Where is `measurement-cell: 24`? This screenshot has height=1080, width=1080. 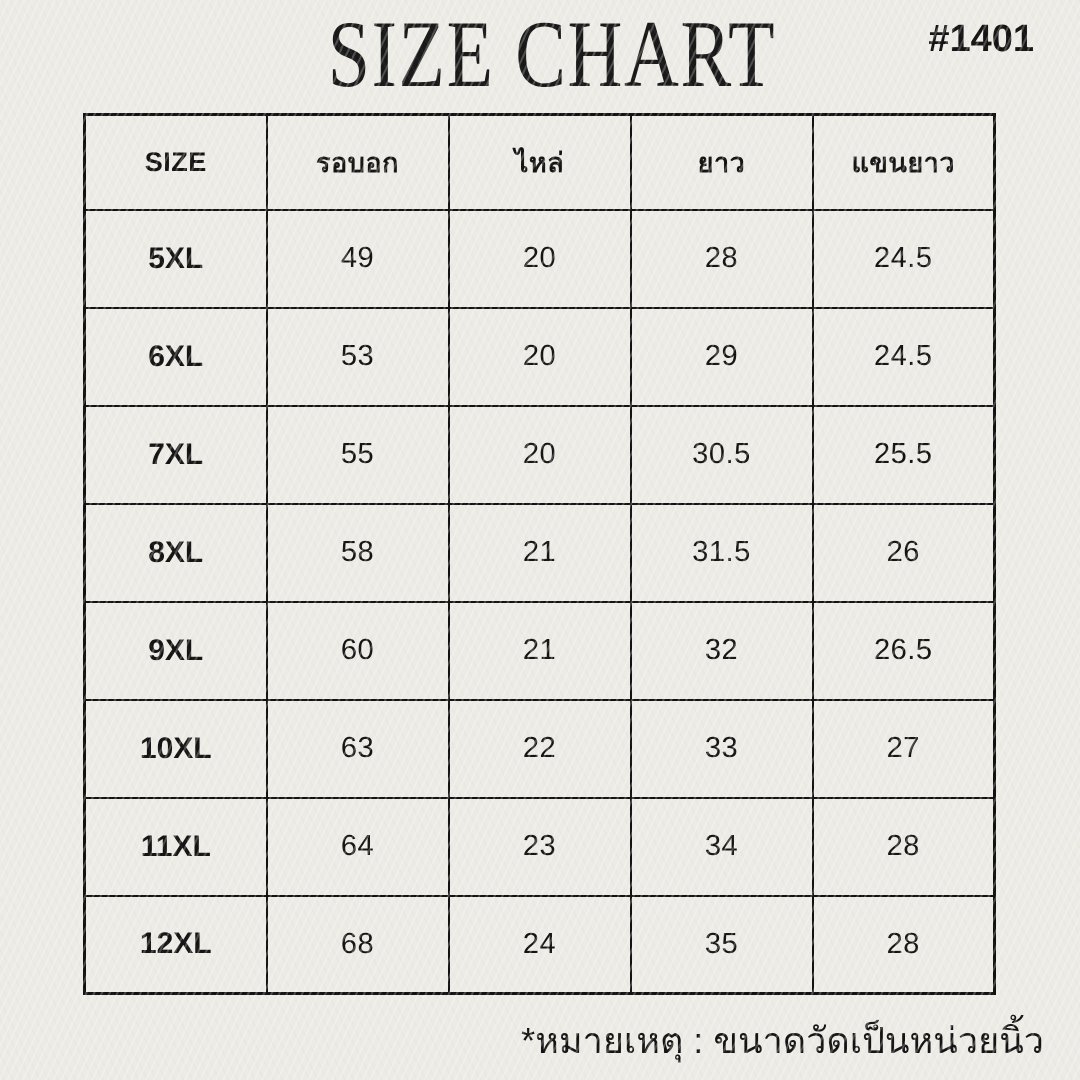 measurement-cell: 24 is located at coordinates (539, 944).